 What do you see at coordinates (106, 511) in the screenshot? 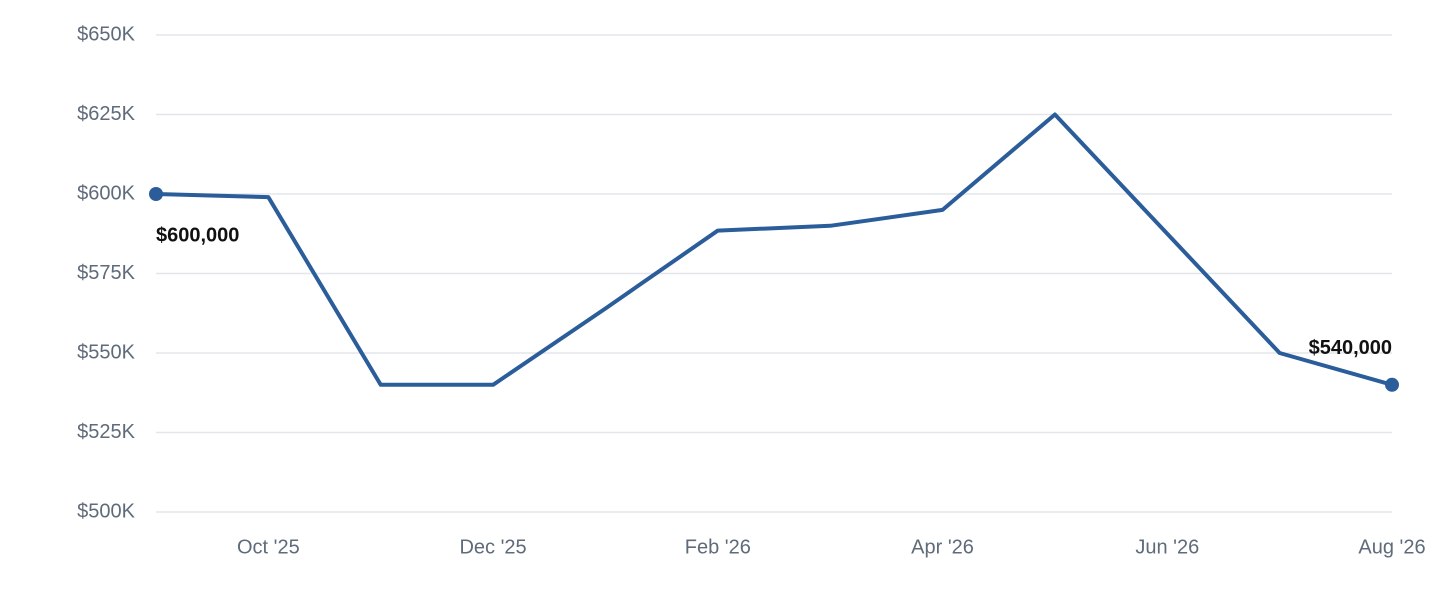
I see `y-tick-label: $500K` at bounding box center [106, 511].